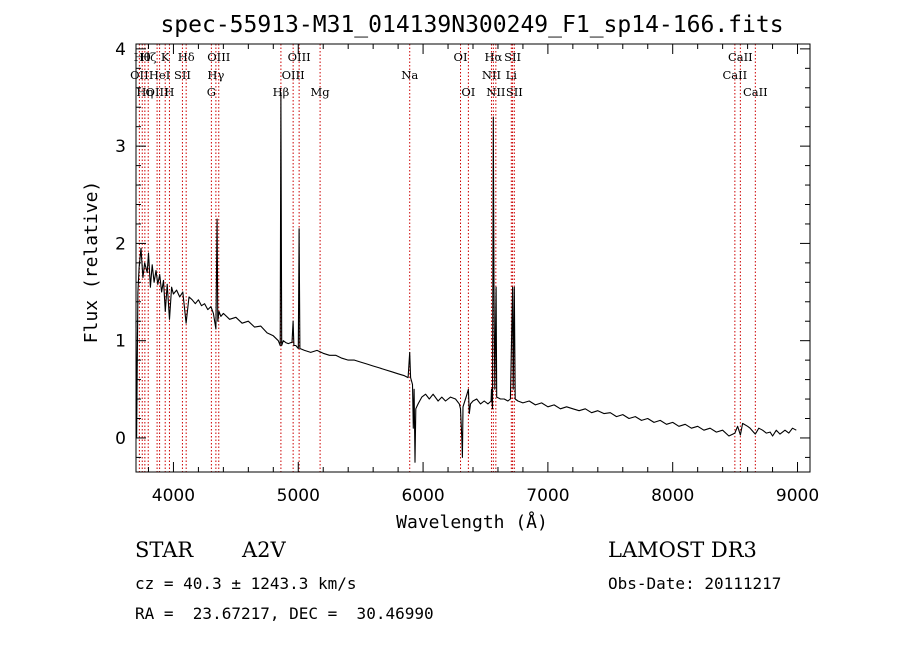 This screenshot has width=900, height=649. Describe the element at coordinates (139, 75) in the screenshot. I see `line-marker-label: OII` at that location.